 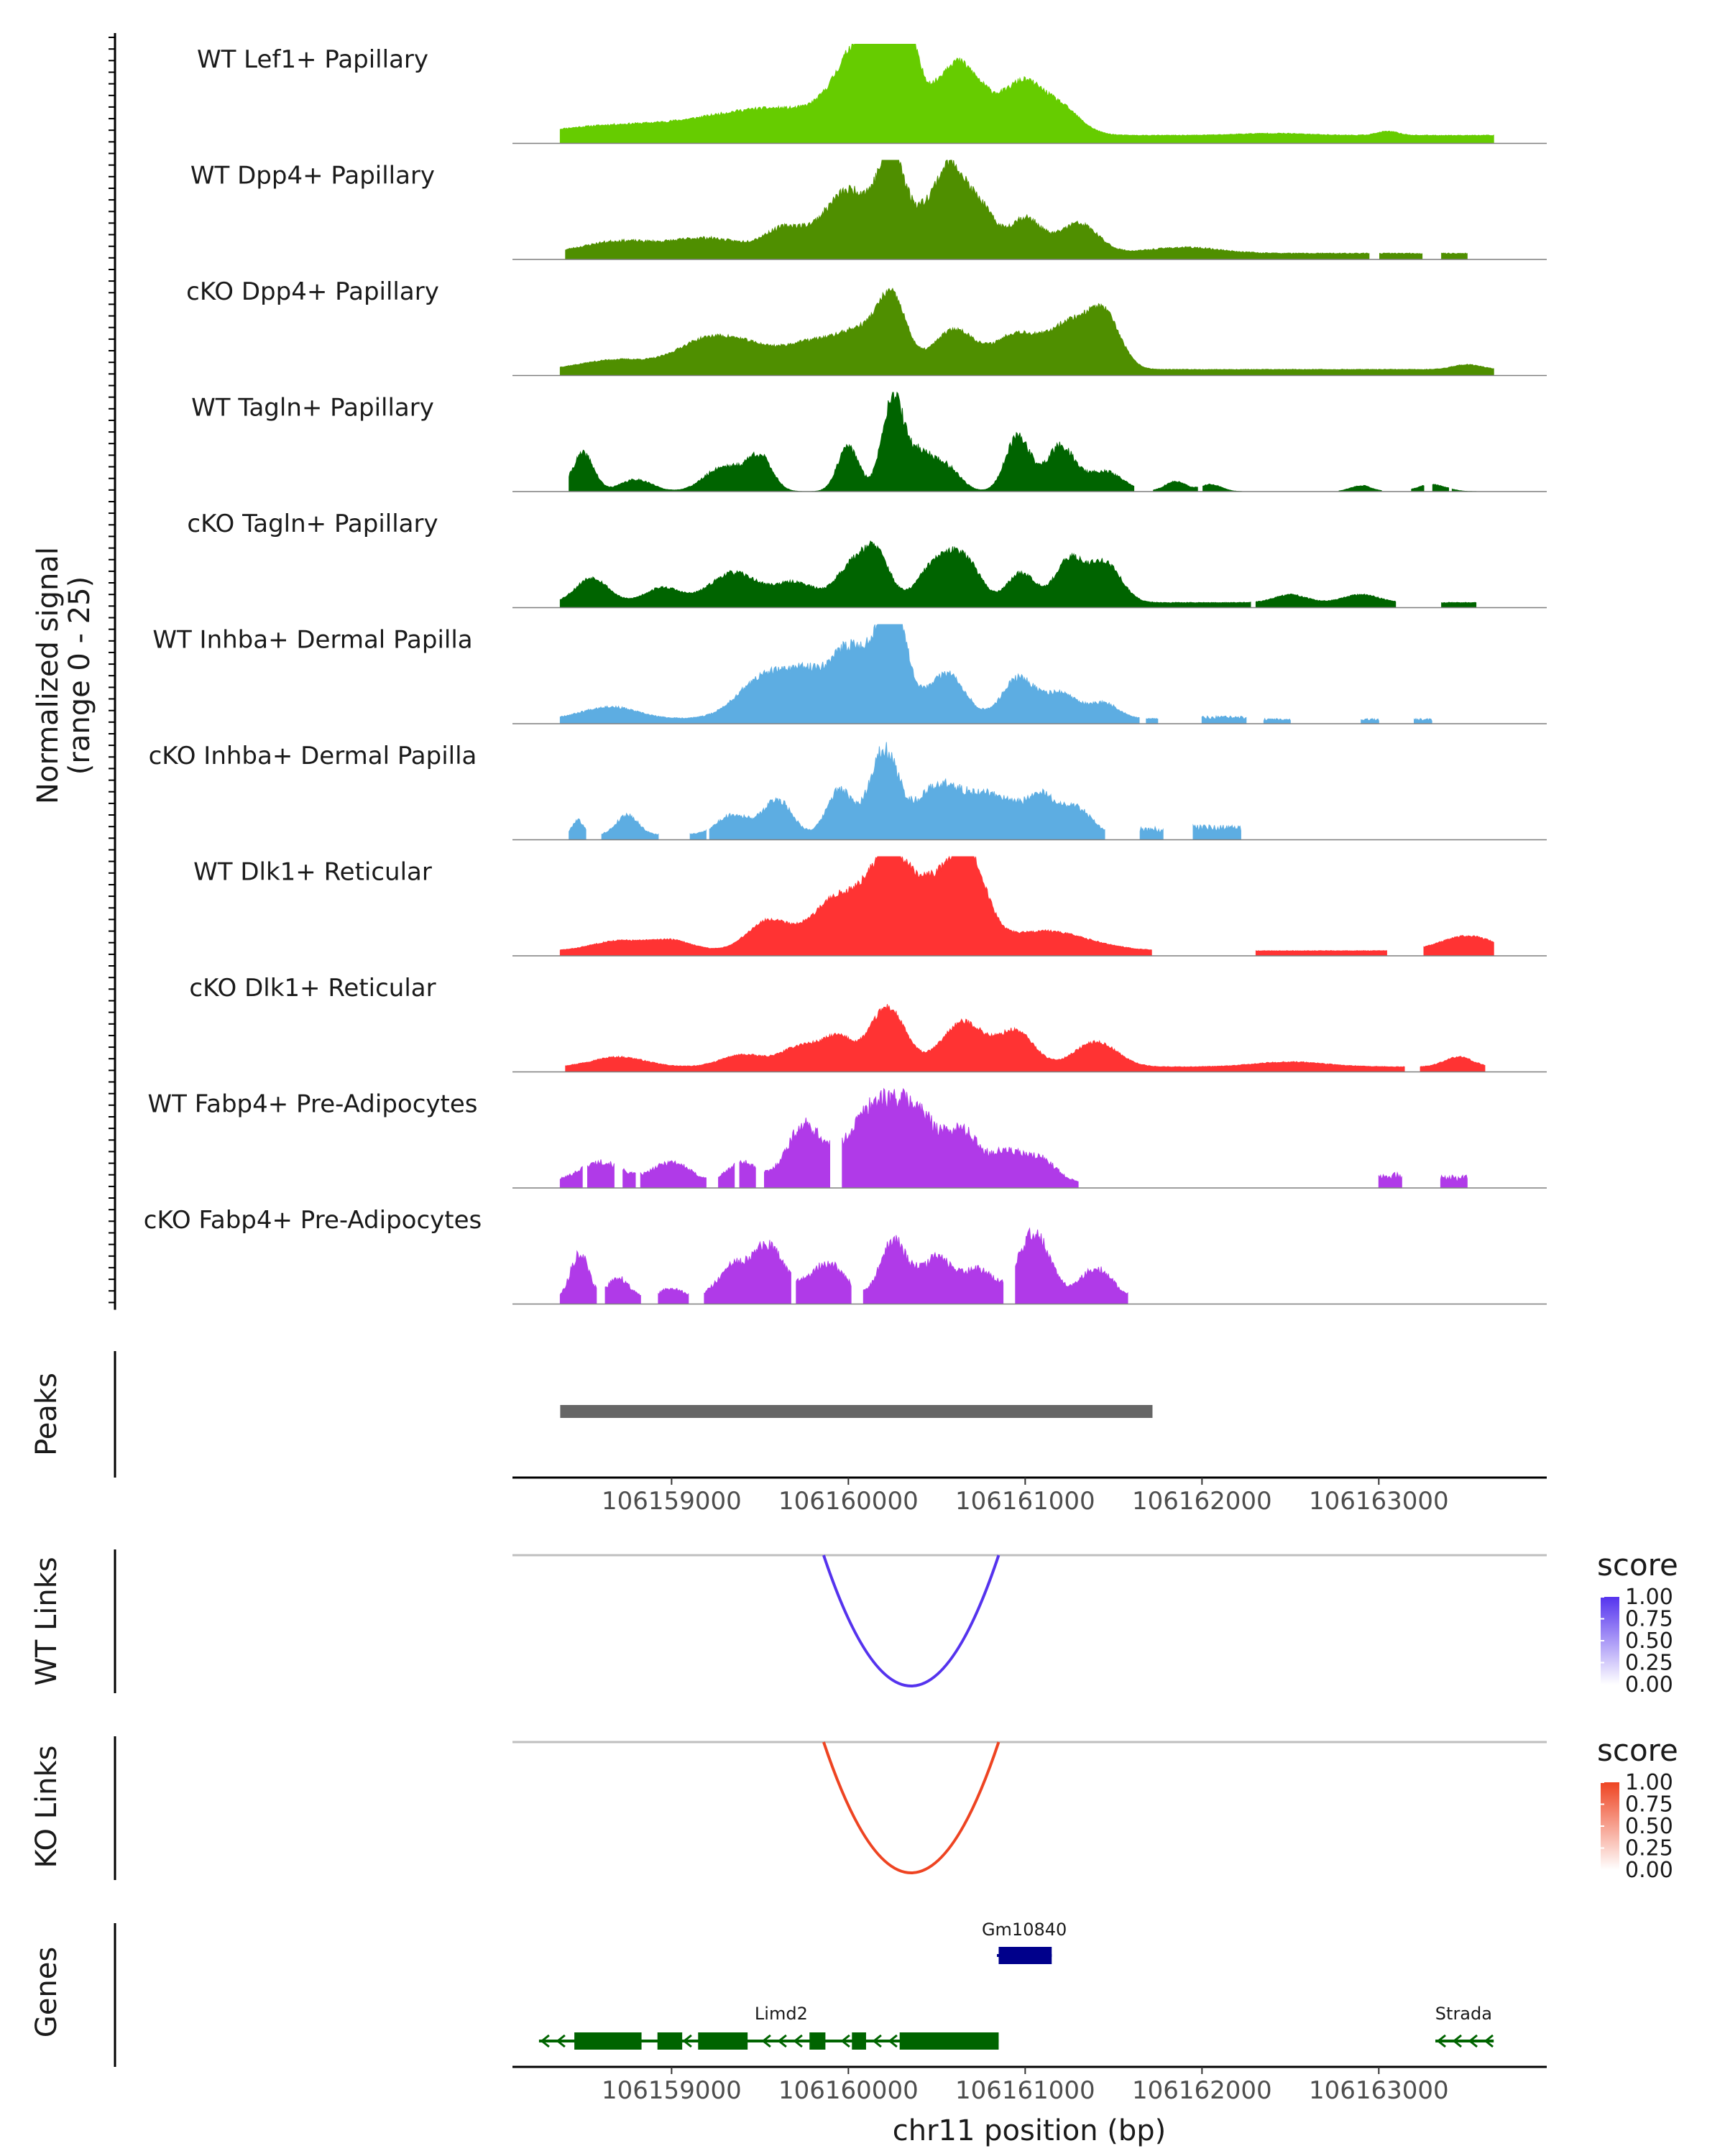 What do you see at coordinates (768, 2027) in the screenshot?
I see `gene-limd2: Limd2` at bounding box center [768, 2027].